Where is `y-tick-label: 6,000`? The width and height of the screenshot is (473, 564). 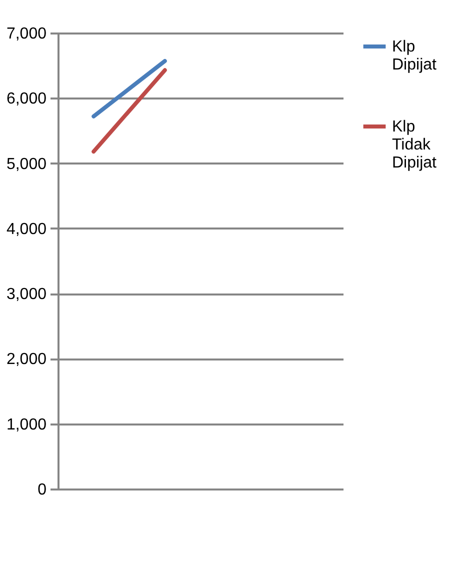
y-tick-label: 6,000 is located at coordinates (26, 99).